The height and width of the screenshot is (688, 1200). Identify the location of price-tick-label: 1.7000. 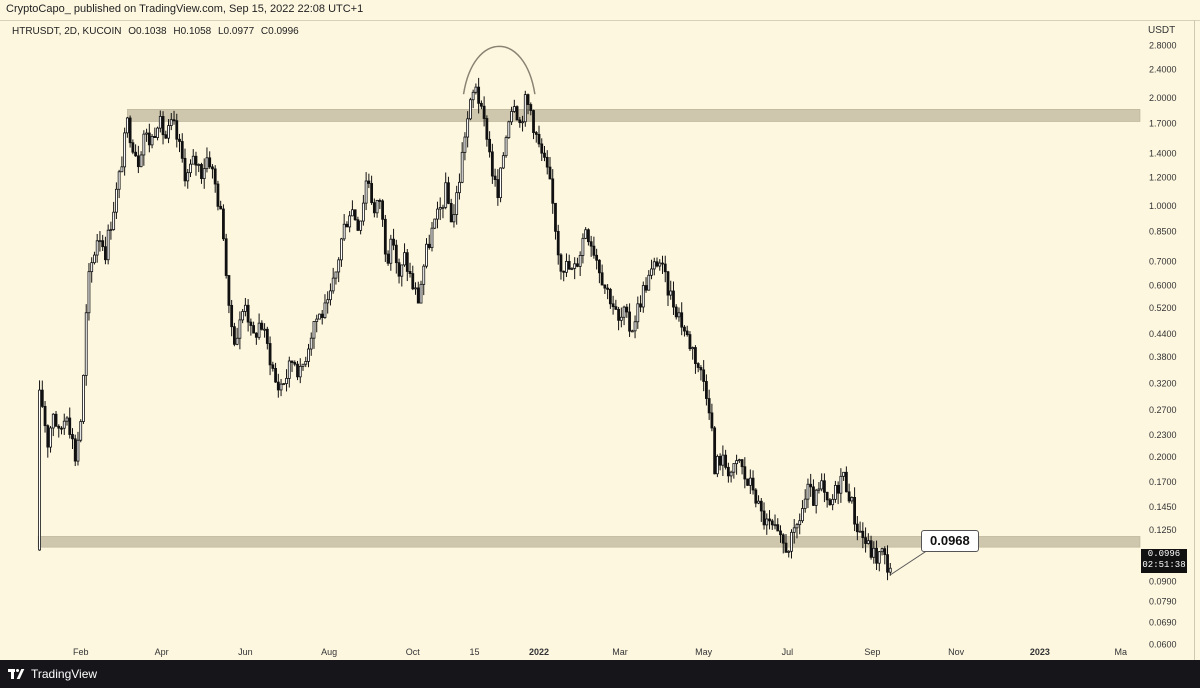
(1163, 123).